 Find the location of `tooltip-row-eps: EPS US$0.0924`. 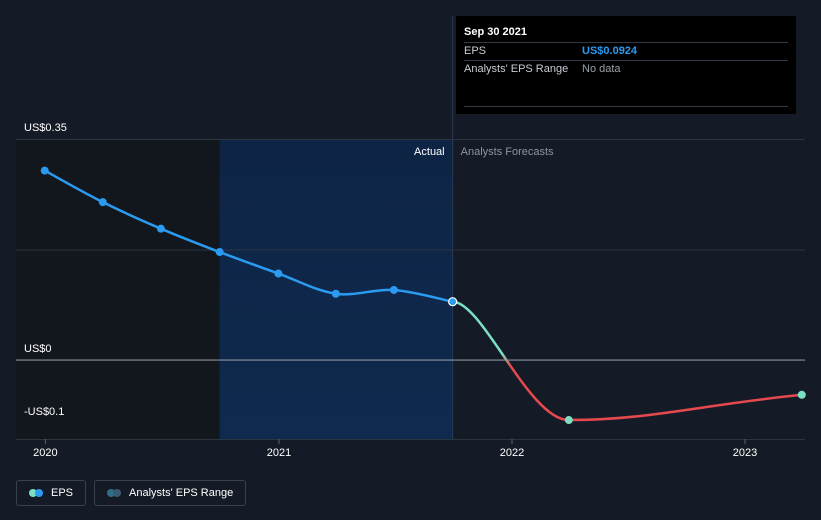

tooltip-row-eps: EPS US$0.0924 is located at coordinates (626, 51).